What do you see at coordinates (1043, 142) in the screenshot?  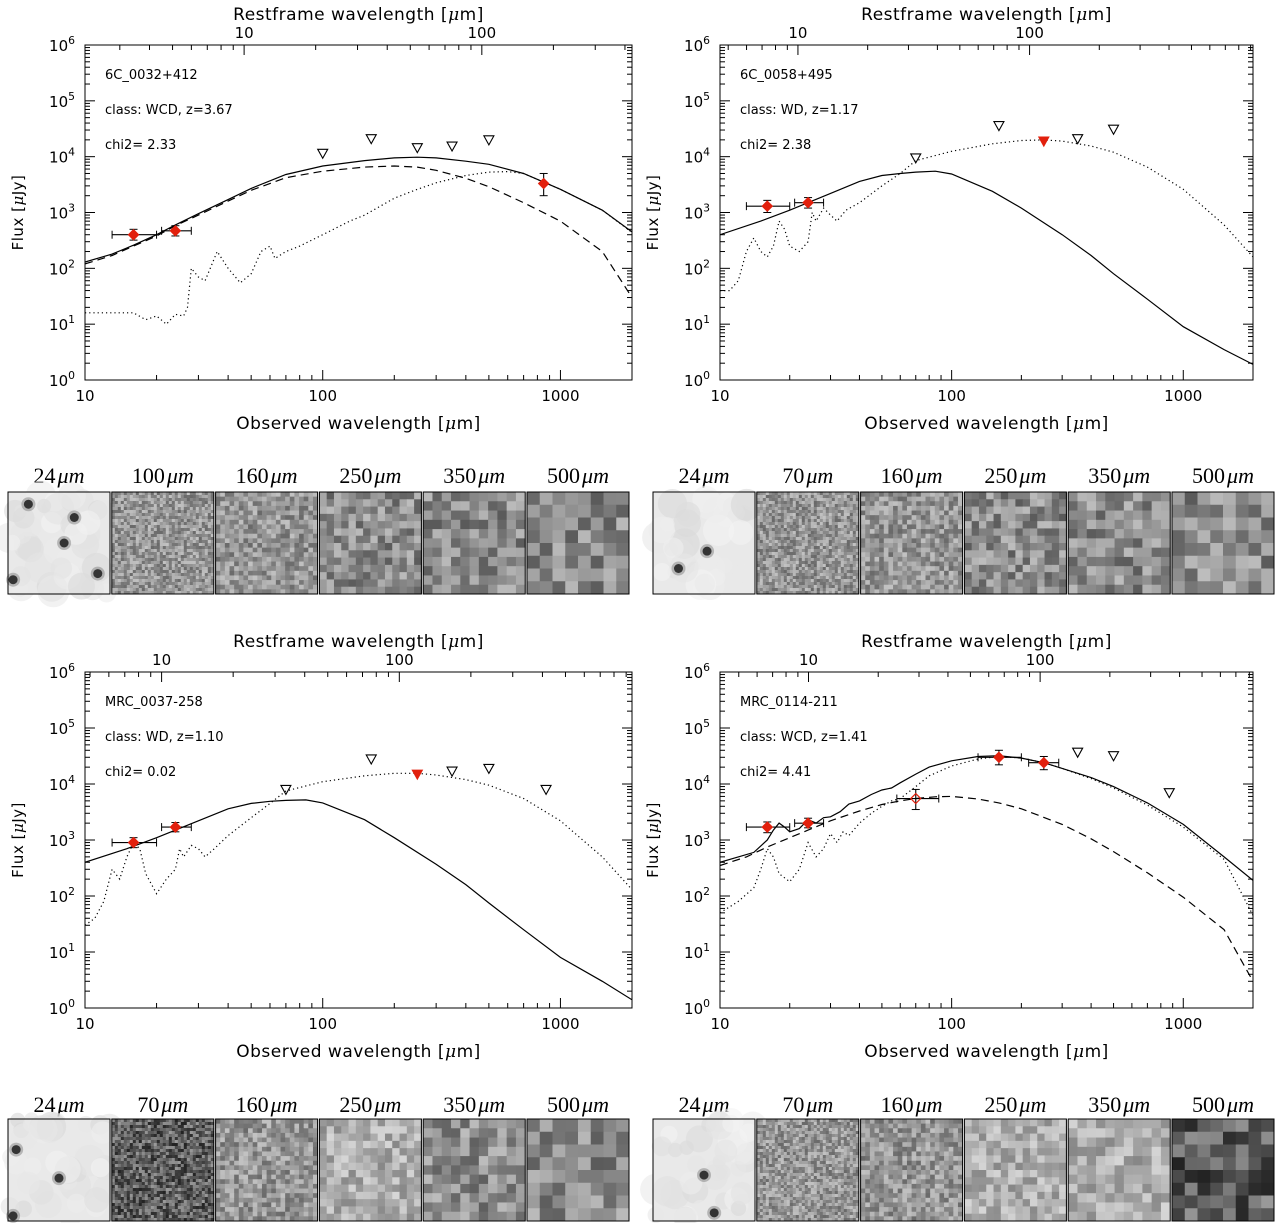 I see `upper-limit-marker` at bounding box center [1043, 142].